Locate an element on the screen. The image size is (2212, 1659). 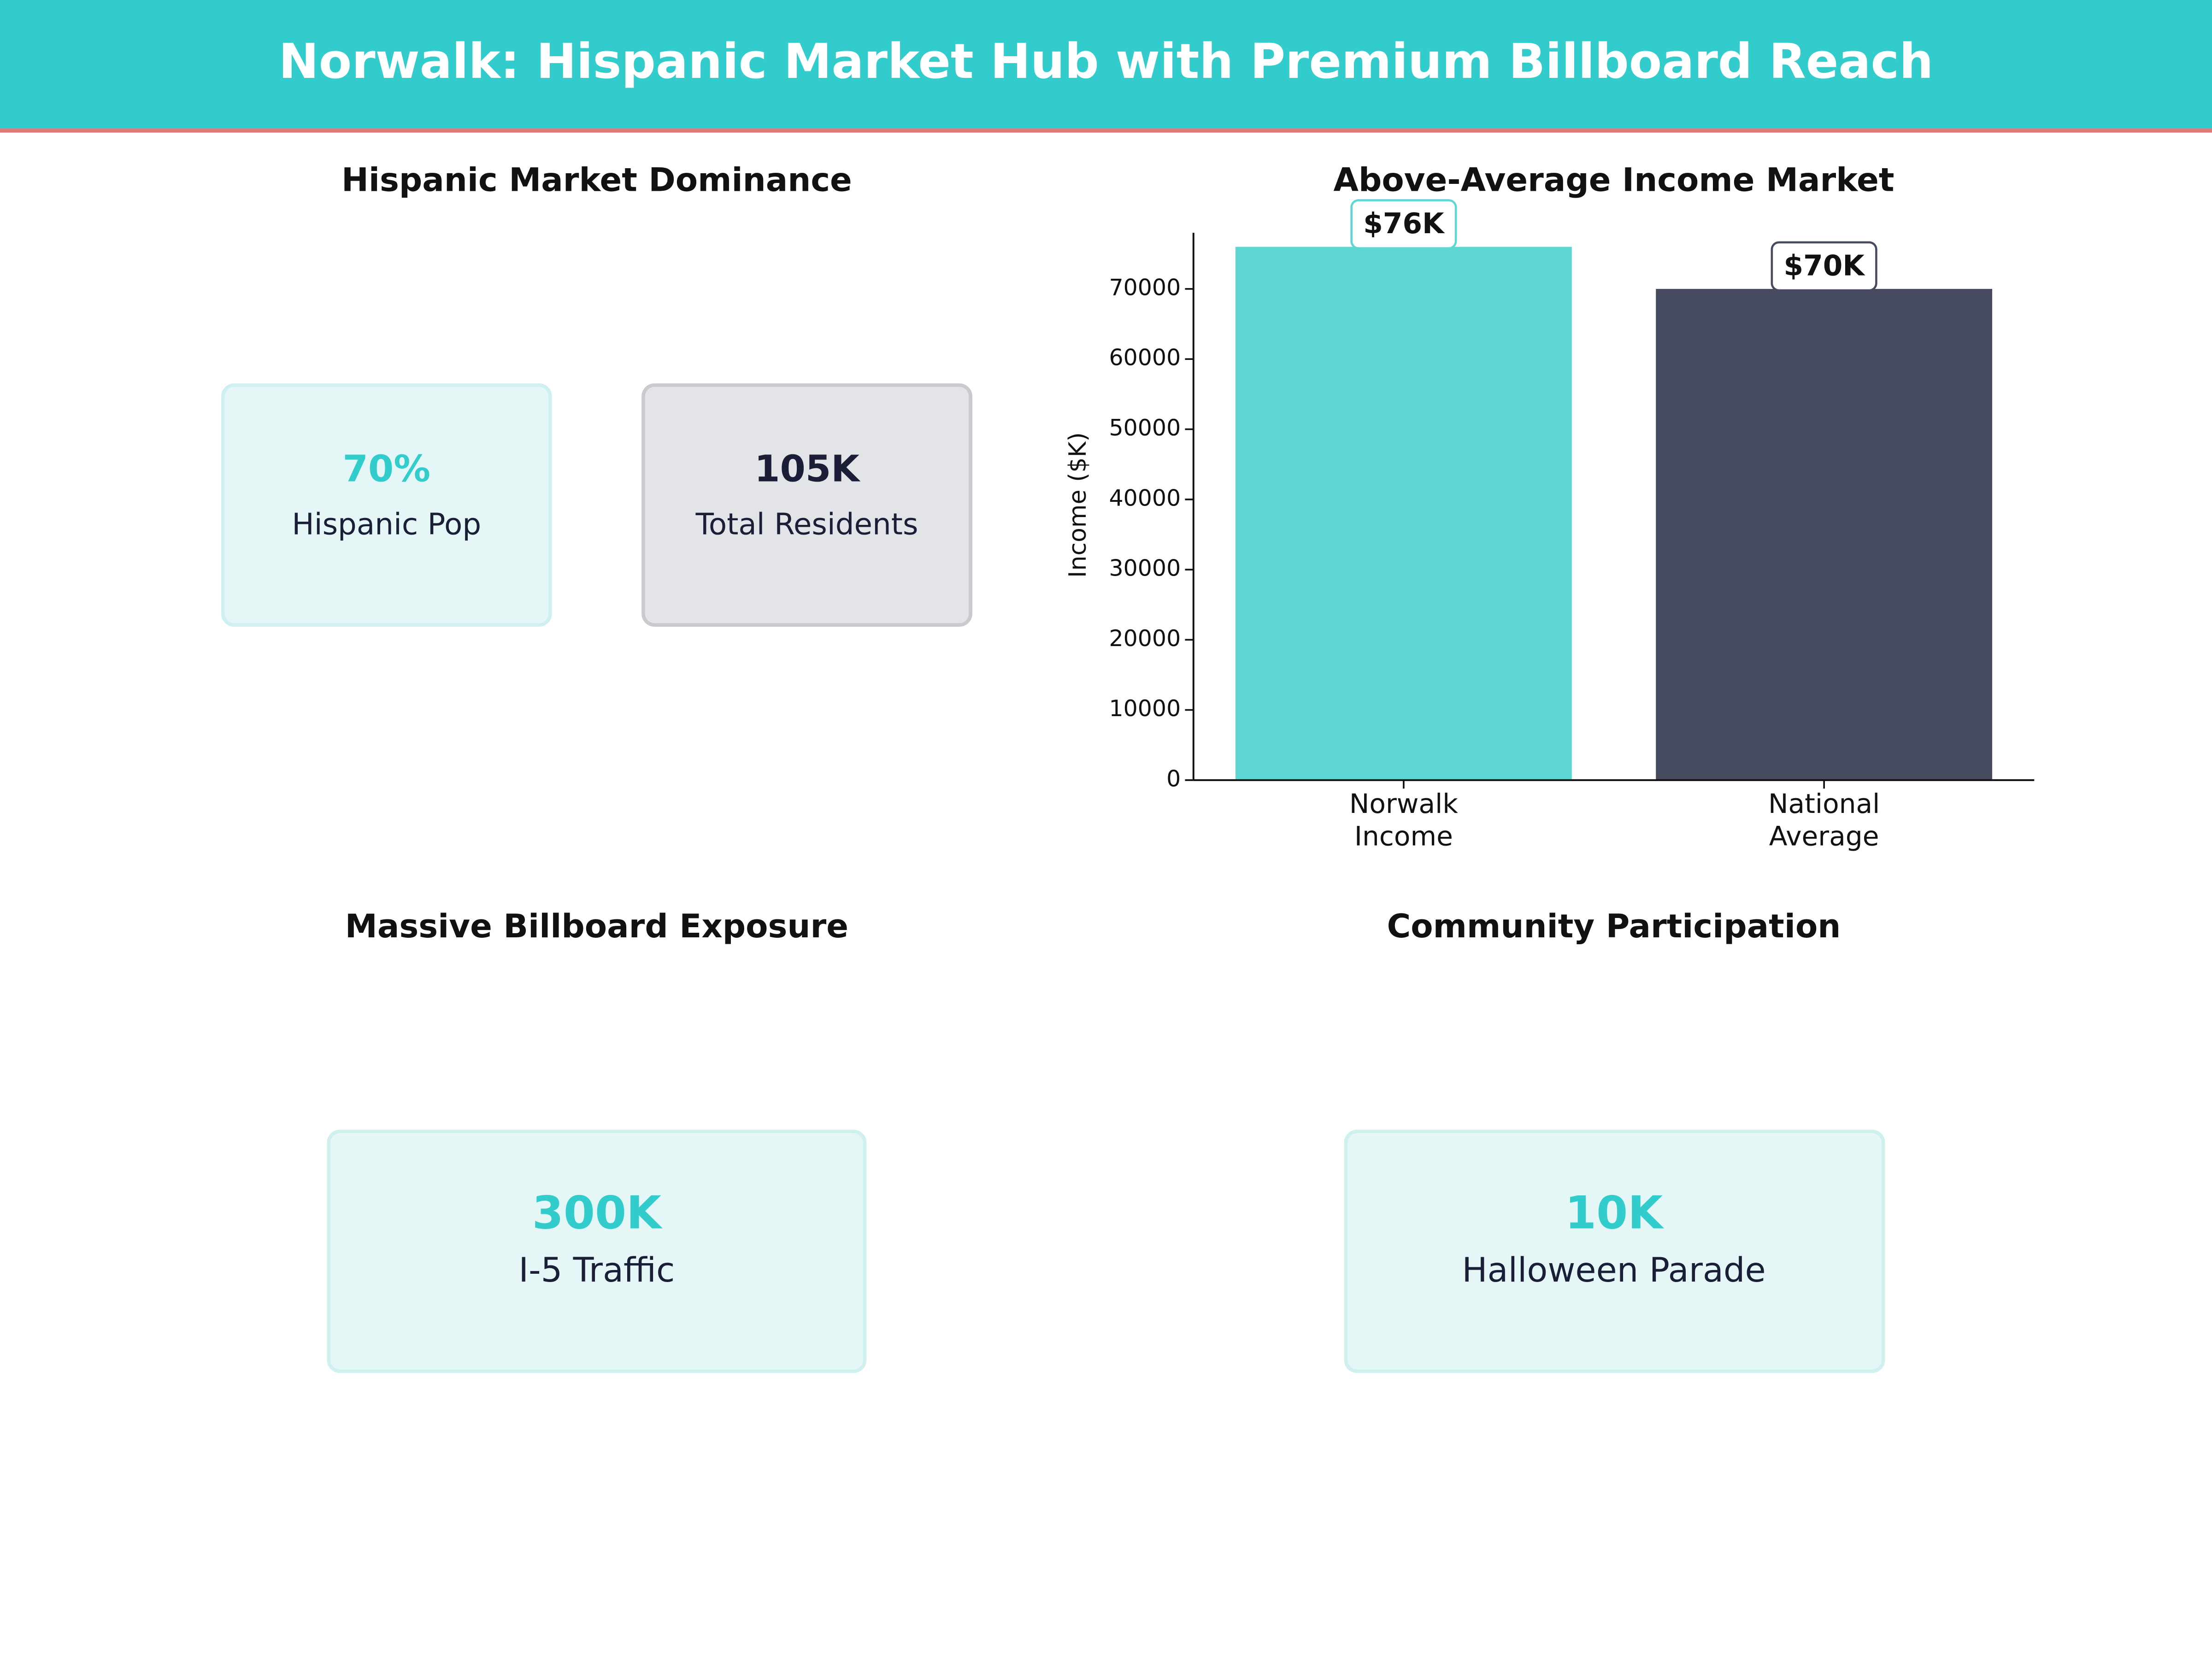
header-rule is located at coordinates (1106, 130).